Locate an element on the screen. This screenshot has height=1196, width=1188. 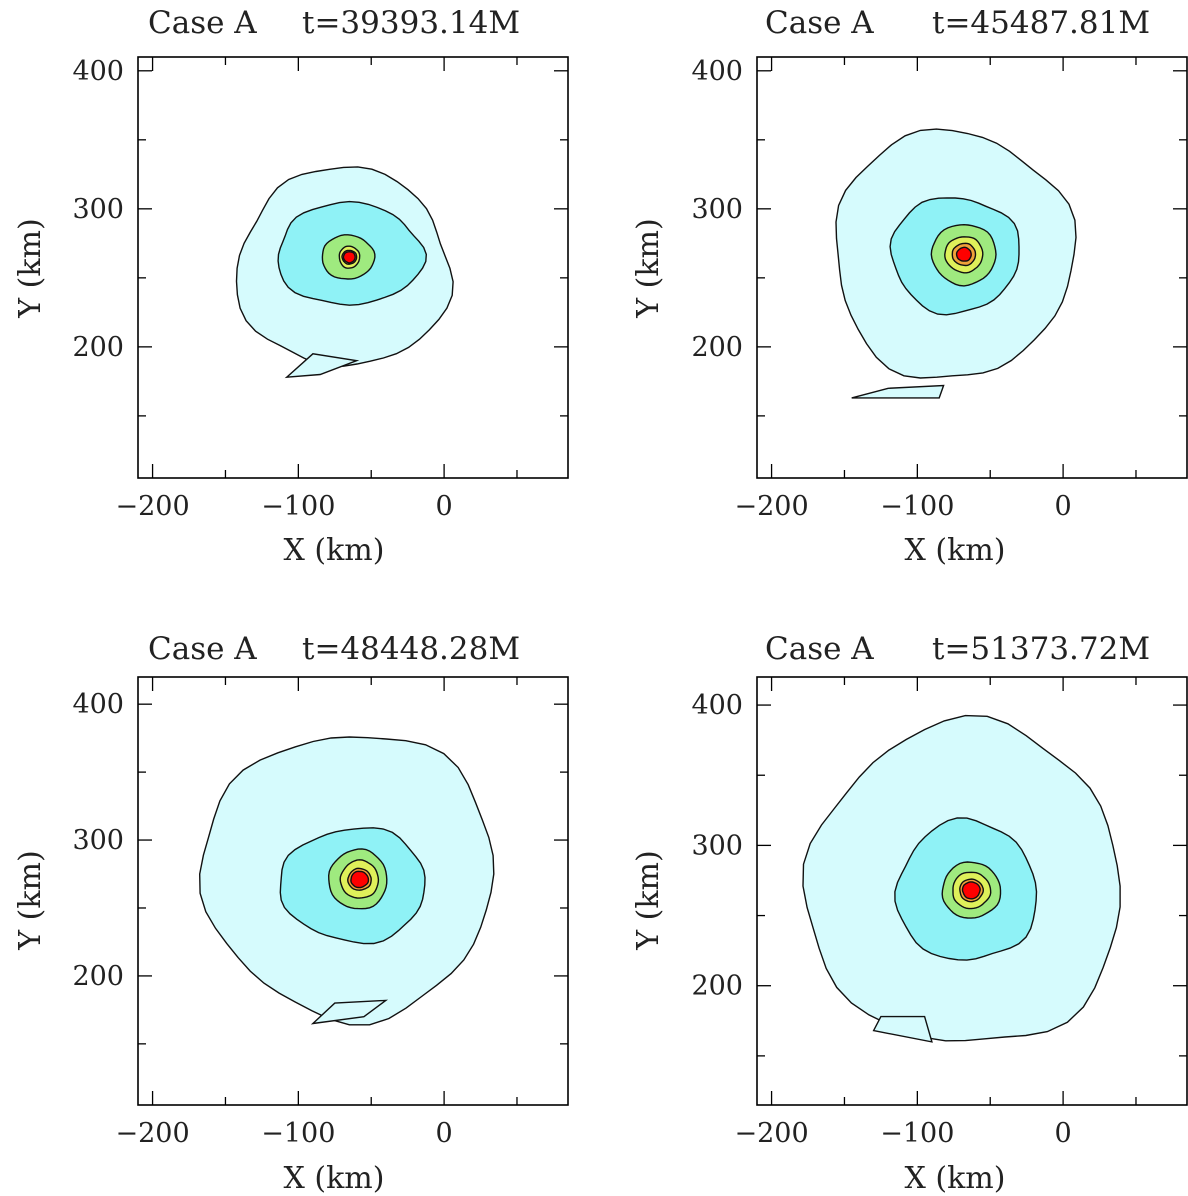
panel-title-time: t=51373.72M is located at coordinates (1041, 649).